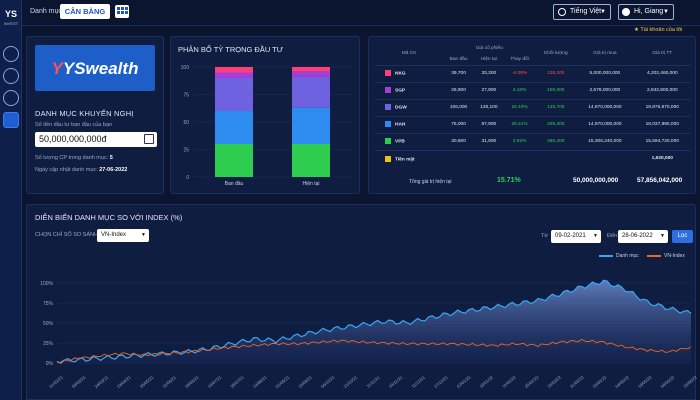 The image size is (700, 400). Describe the element at coordinates (400, 91) in the screenshot. I see `code-text: SGP` at that location.